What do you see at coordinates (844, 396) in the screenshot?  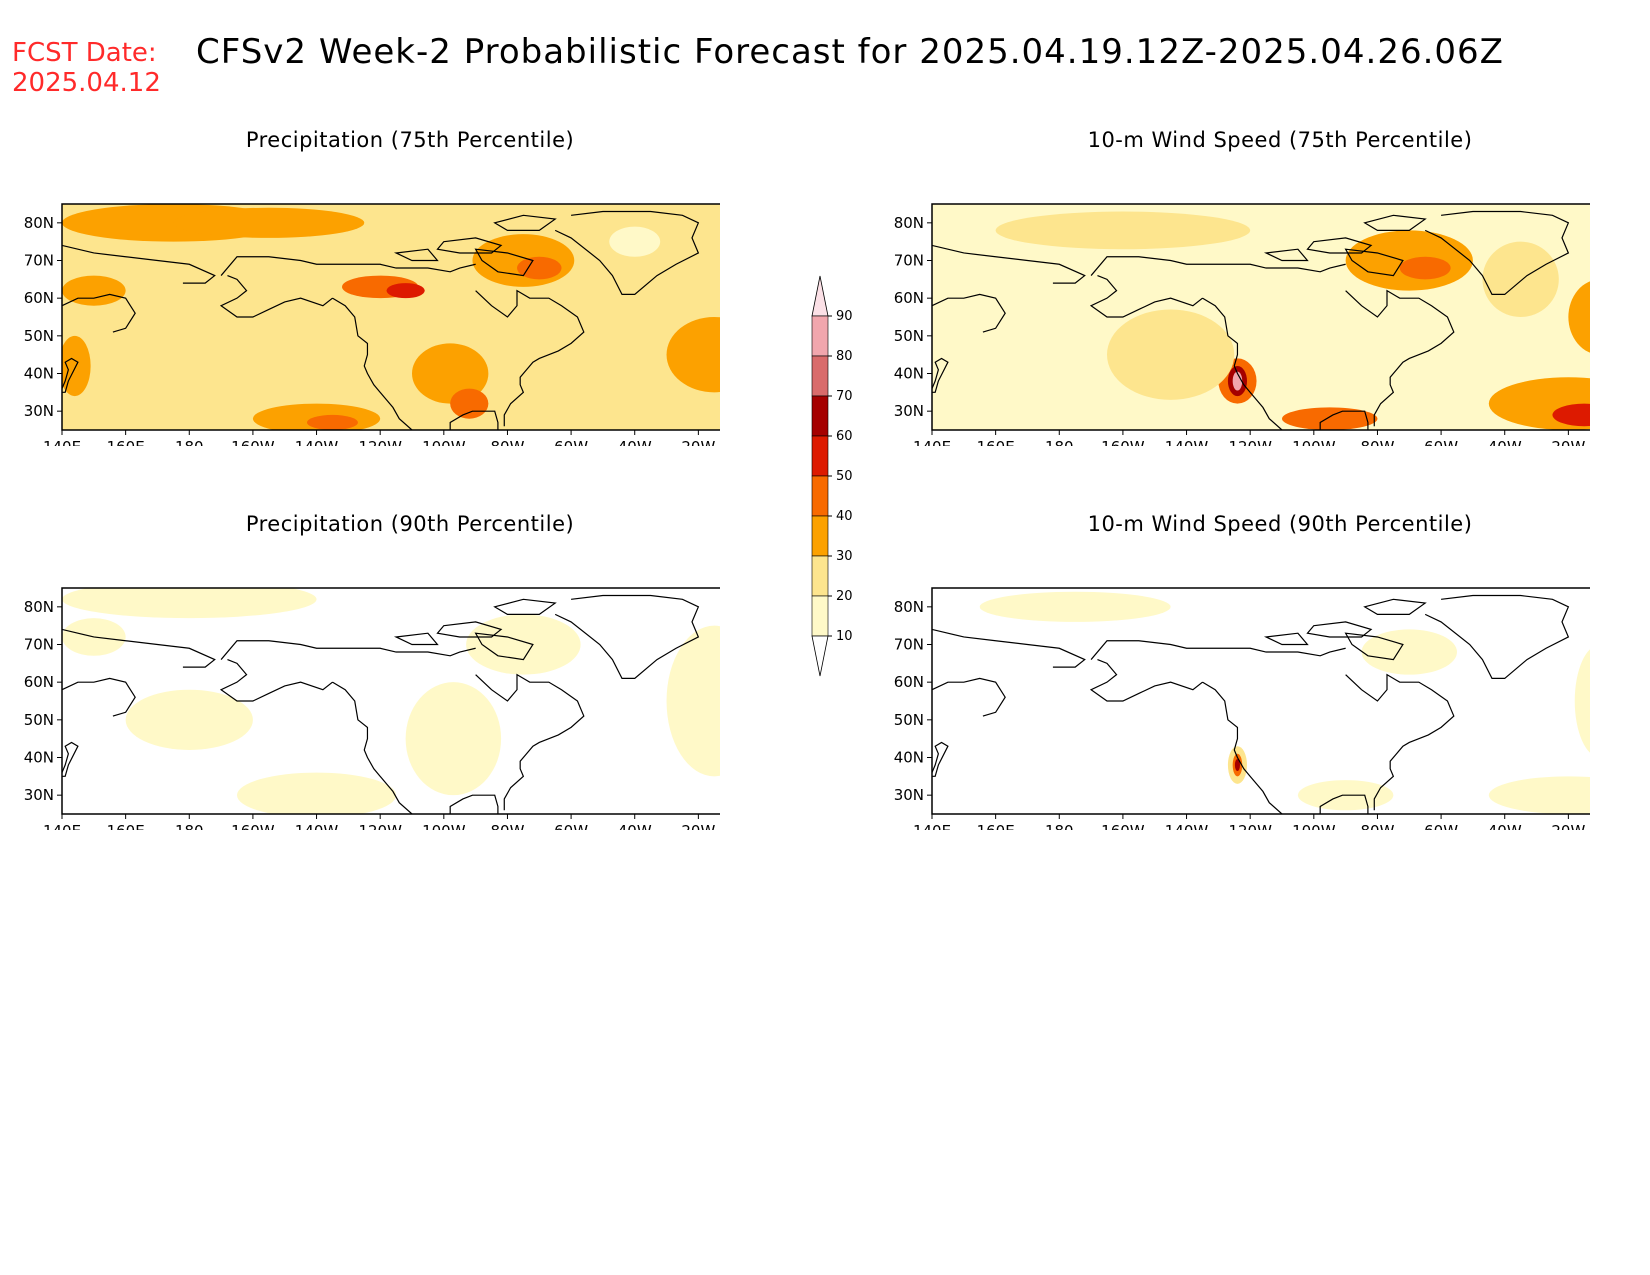 I see `colorbar-label: 70` at bounding box center [844, 396].